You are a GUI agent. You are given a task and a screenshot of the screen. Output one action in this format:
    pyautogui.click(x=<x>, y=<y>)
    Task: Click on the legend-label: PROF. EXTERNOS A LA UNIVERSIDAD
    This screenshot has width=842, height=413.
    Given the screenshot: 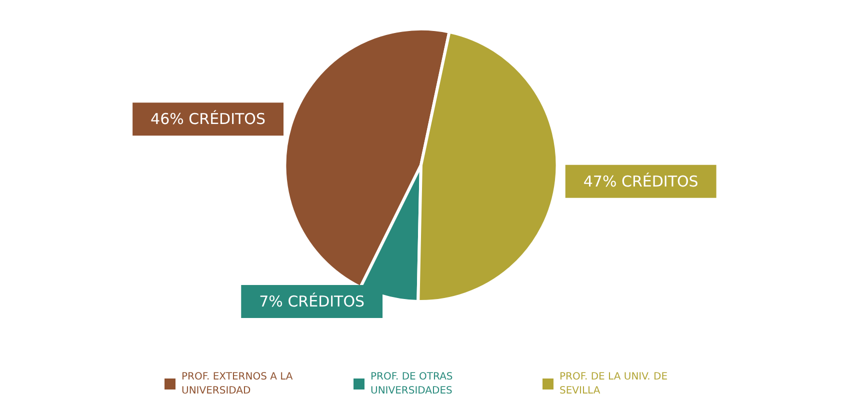 What is the action you would take?
    pyautogui.click(x=239, y=384)
    